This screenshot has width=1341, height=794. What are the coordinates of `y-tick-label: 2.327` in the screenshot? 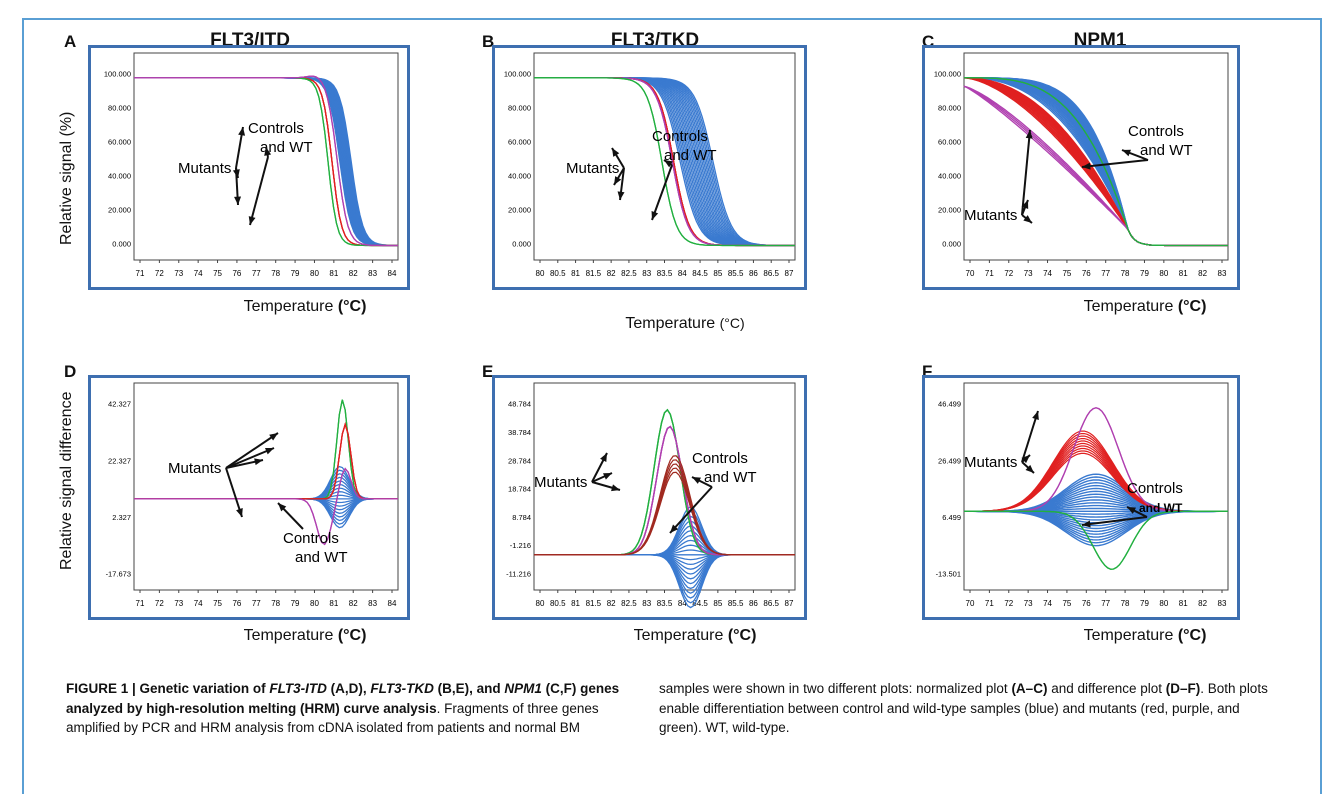 It's located at (121, 517).